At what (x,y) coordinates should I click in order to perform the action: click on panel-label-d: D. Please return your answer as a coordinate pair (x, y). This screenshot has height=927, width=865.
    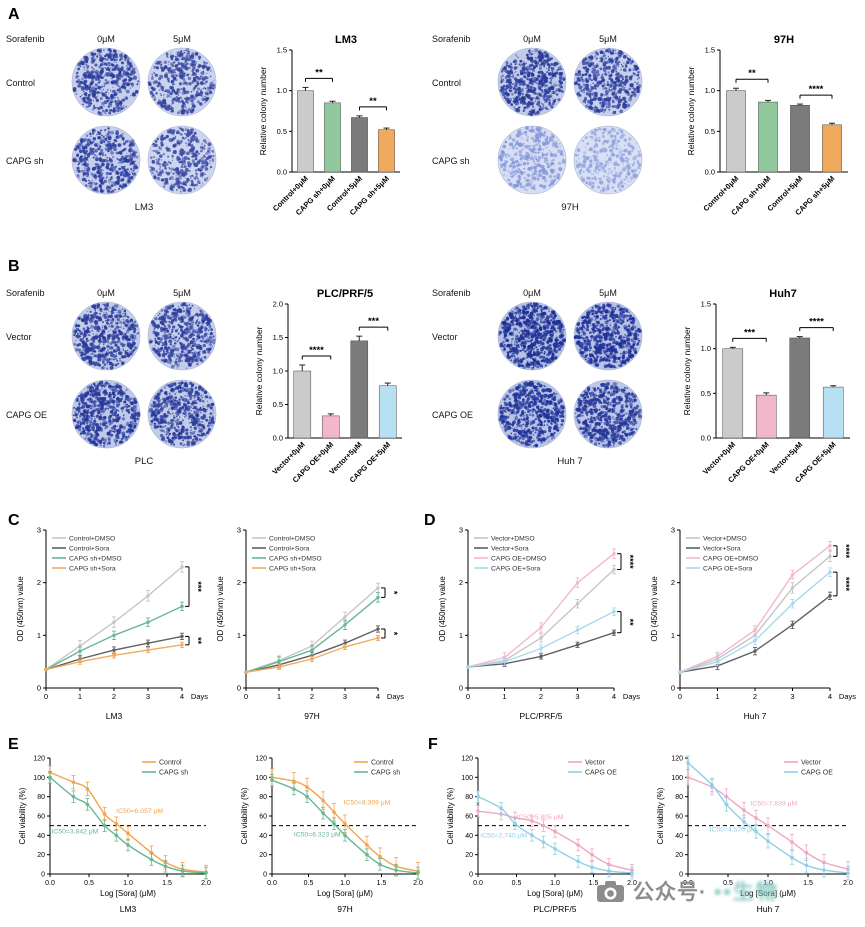
    Looking at the image, I should click on (430, 520).